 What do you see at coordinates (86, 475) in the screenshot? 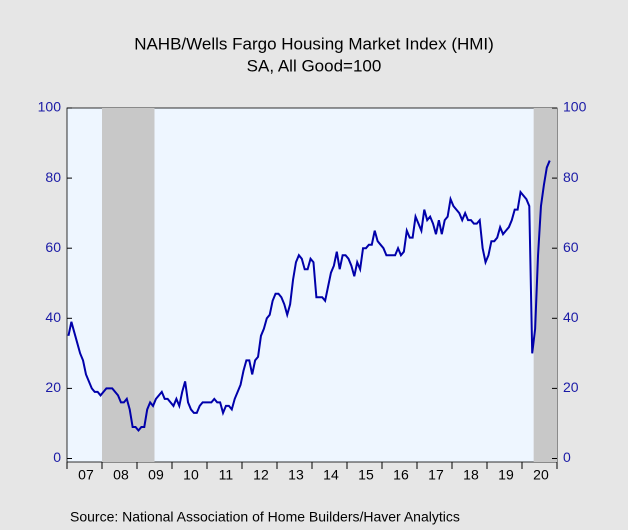
I see `x-tick-label: 07` at bounding box center [86, 475].